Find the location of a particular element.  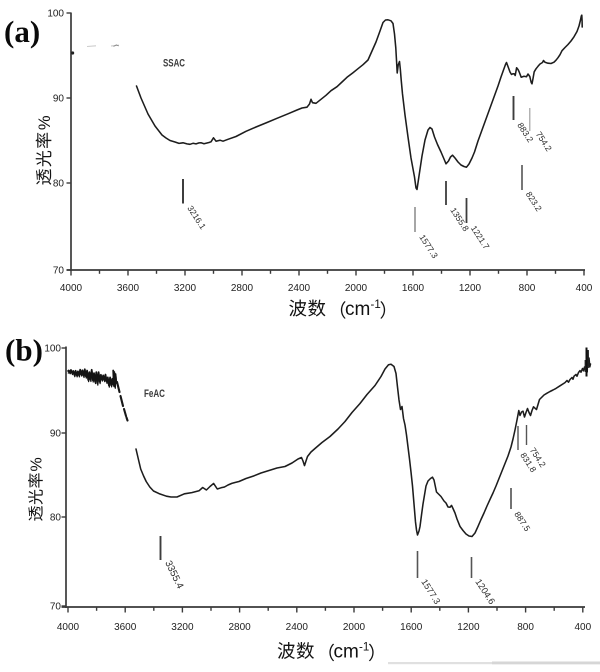

svg-text: SSAC is located at coordinates (174, 64).